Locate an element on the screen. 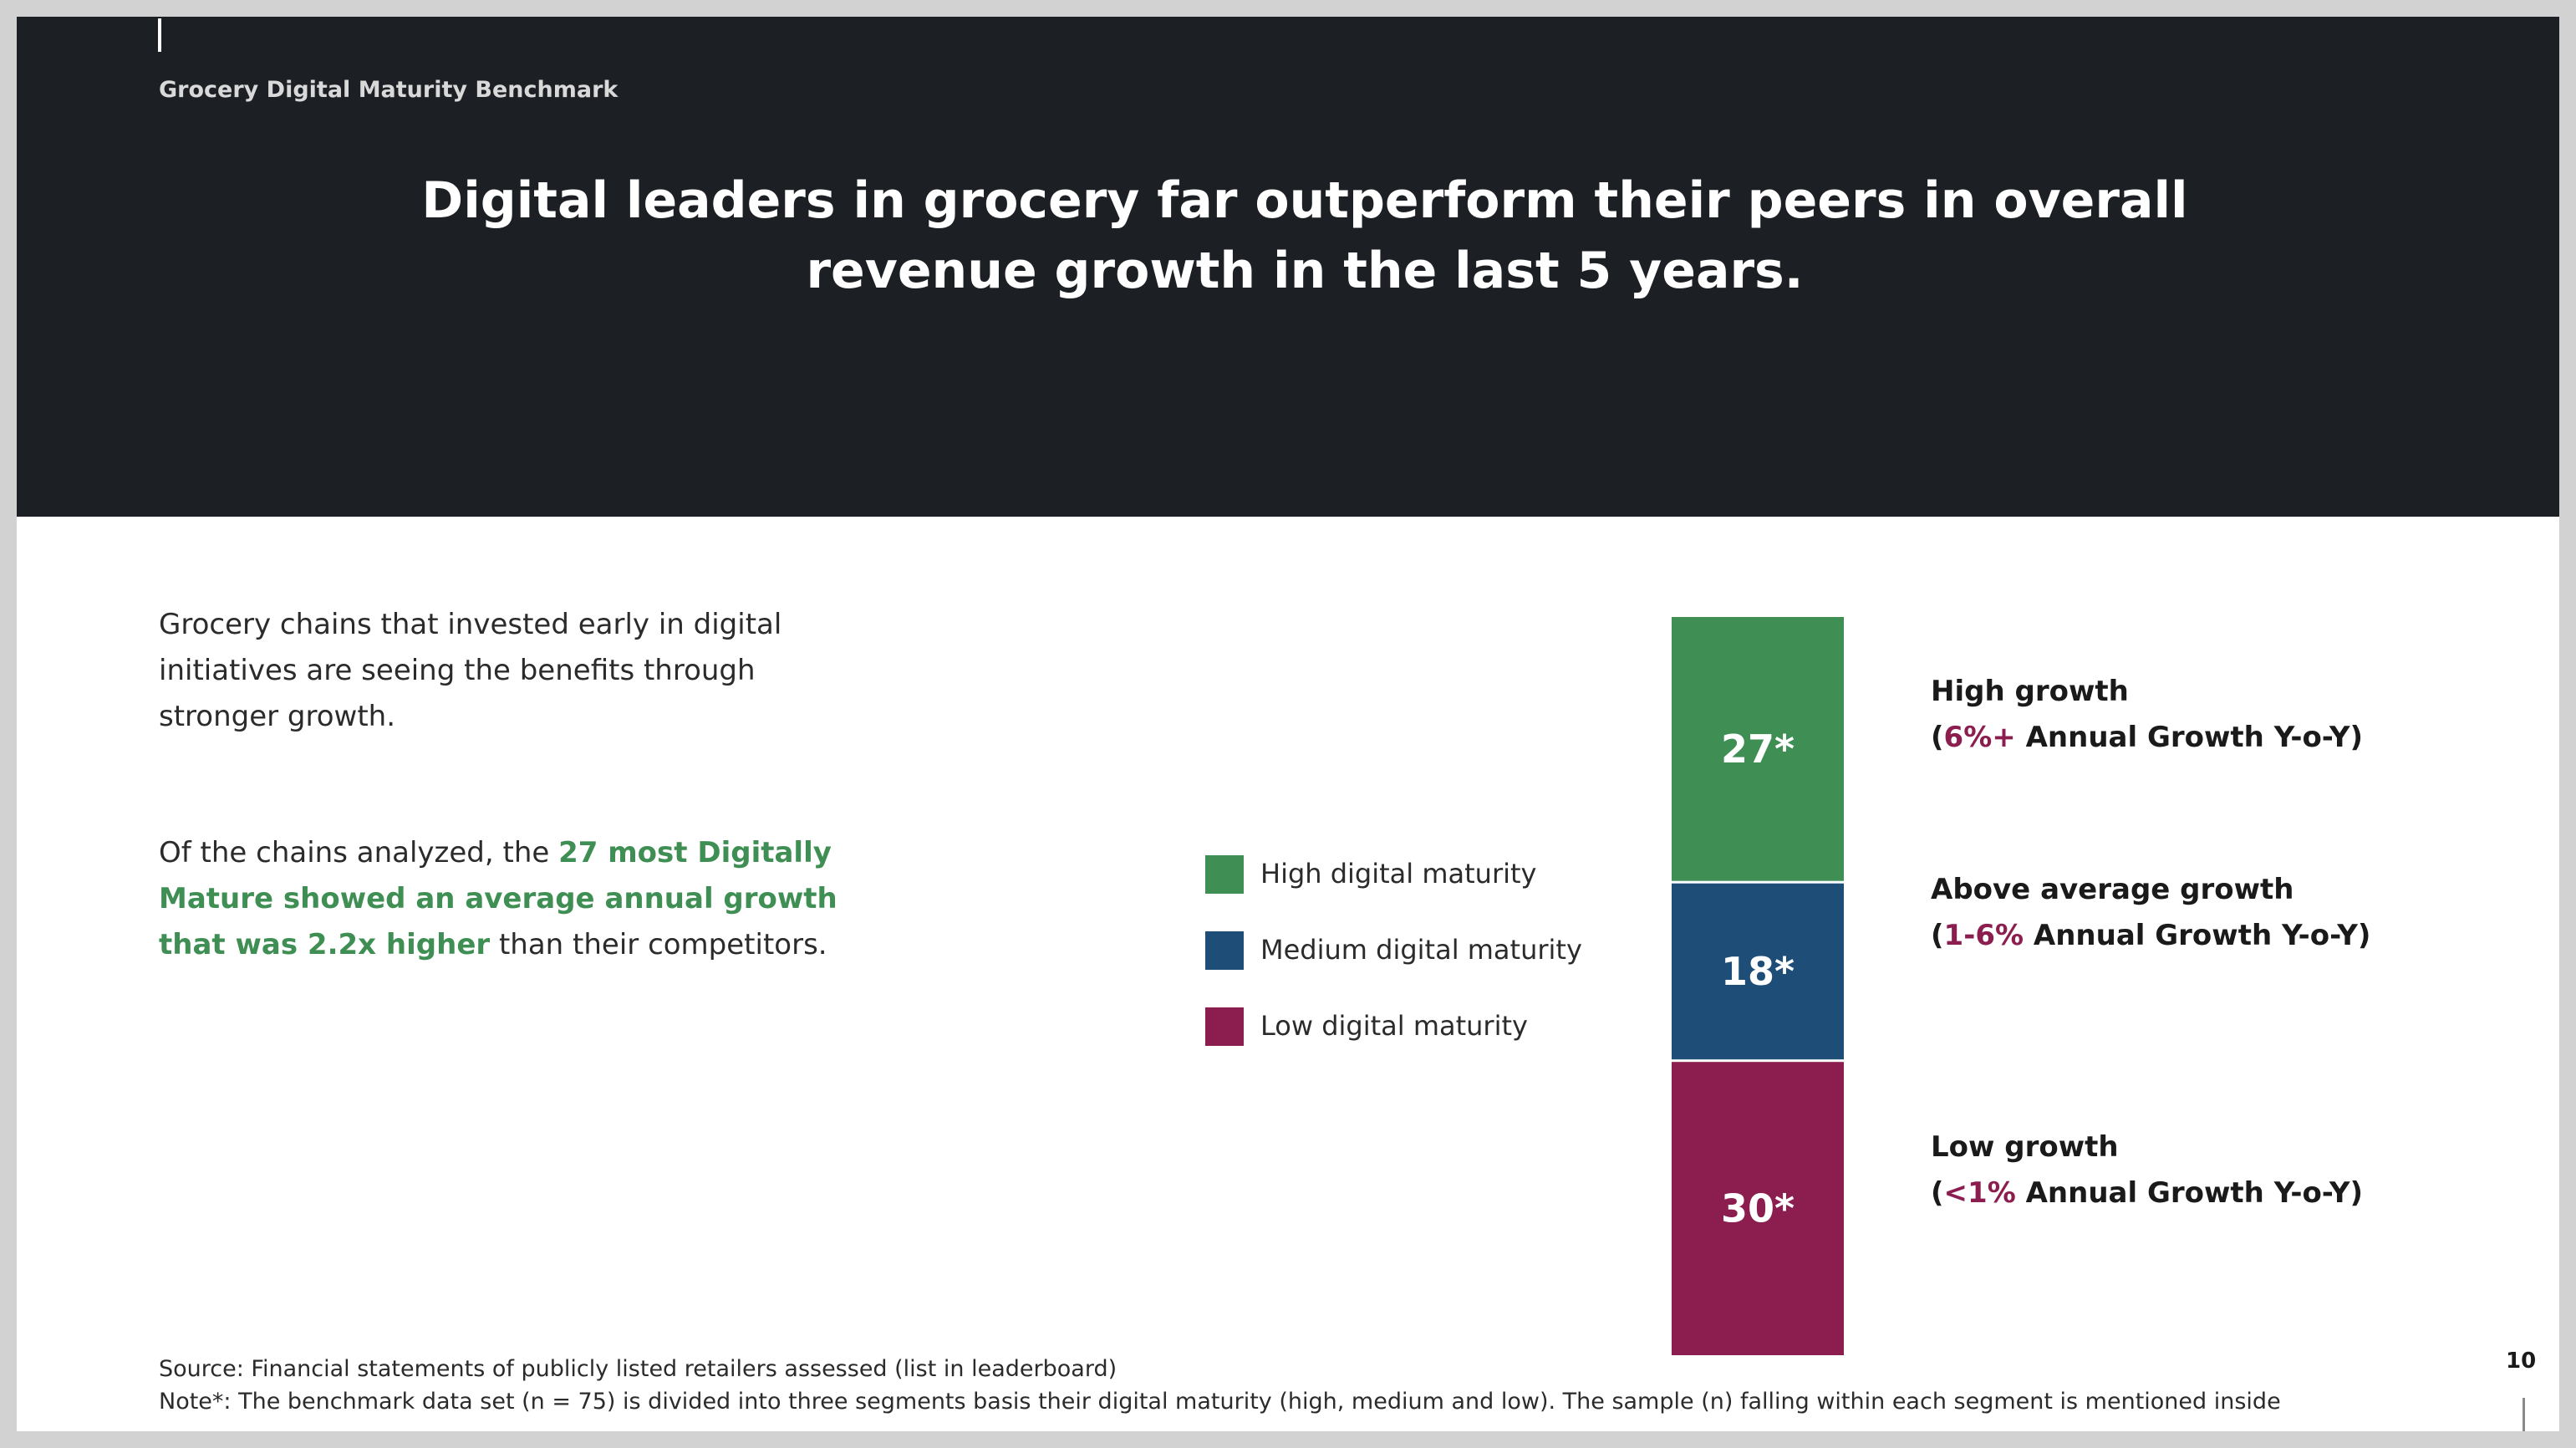 This screenshot has width=2576, height=1448. bar-label-high: 27* is located at coordinates (1758, 749).